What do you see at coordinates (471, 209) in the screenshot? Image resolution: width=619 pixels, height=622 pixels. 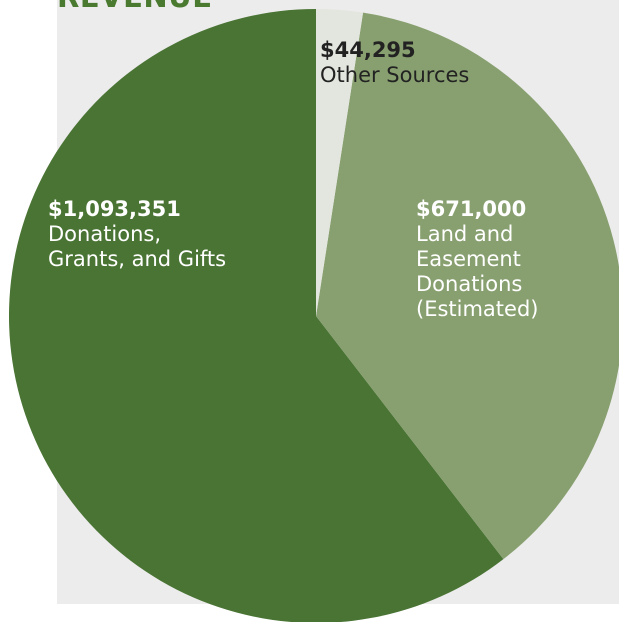 I see `slice-amount: $671,000` at bounding box center [471, 209].